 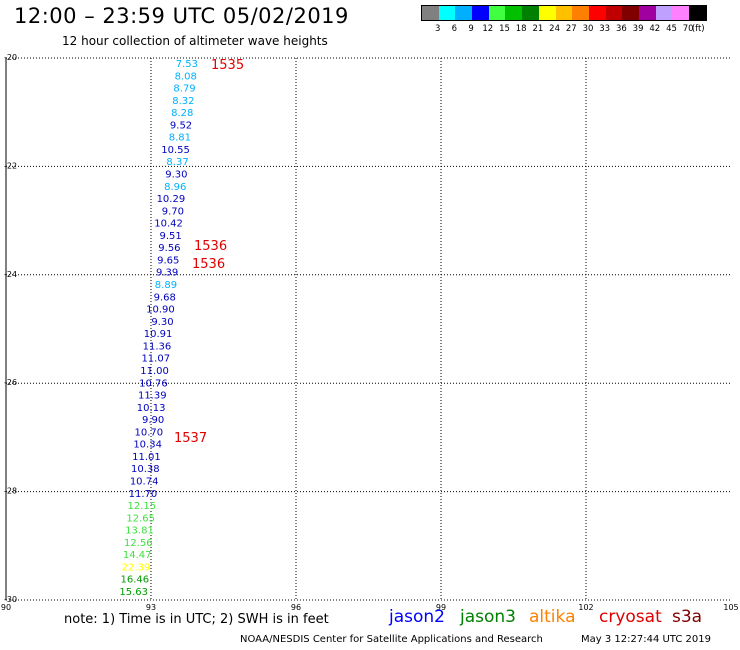 What do you see at coordinates (10, 491) in the screenshot?
I see `lat-tick-label: -28` at bounding box center [10, 491].